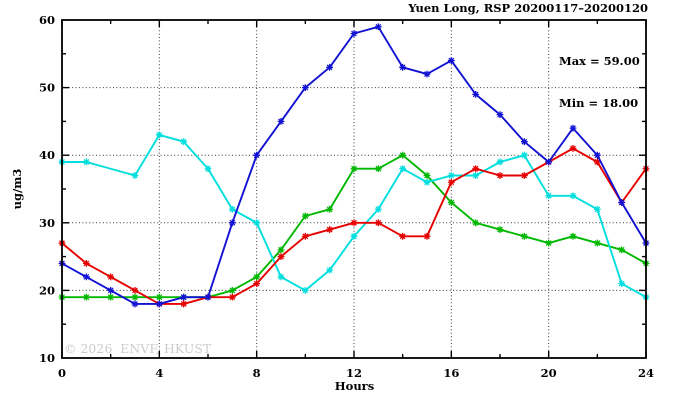 This screenshot has width=674, height=409. I want to click on x-axis-label: Hours, so click(354, 386).